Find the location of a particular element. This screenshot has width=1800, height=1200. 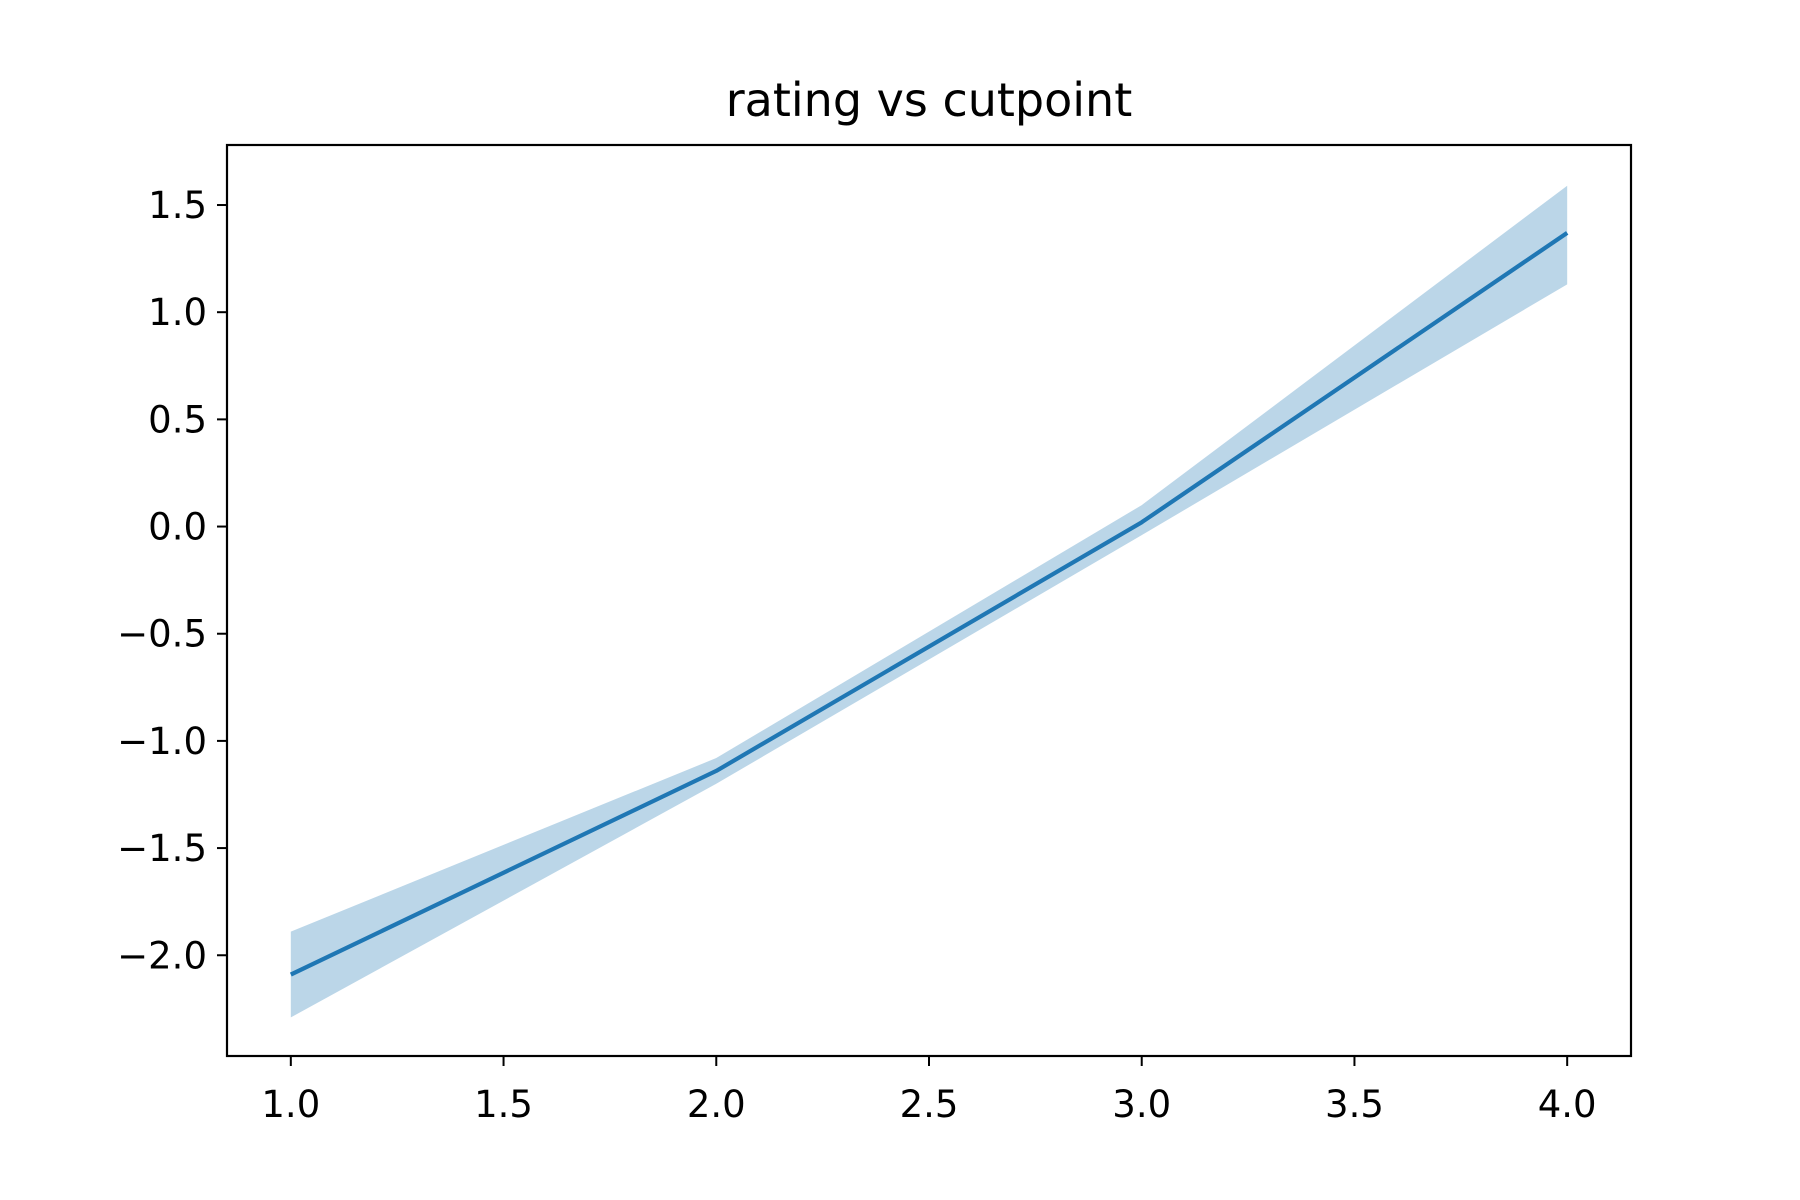

x-tick-label-4: 3.0 is located at coordinates (1141, 1104).